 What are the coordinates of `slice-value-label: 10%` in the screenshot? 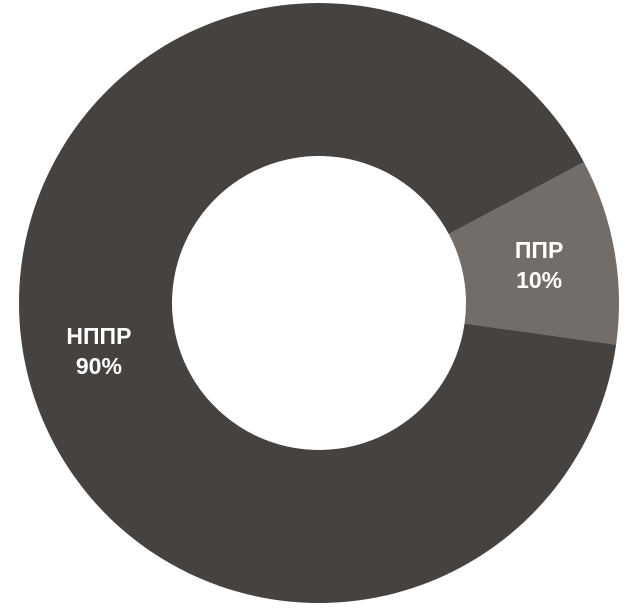 It's located at (539, 280).